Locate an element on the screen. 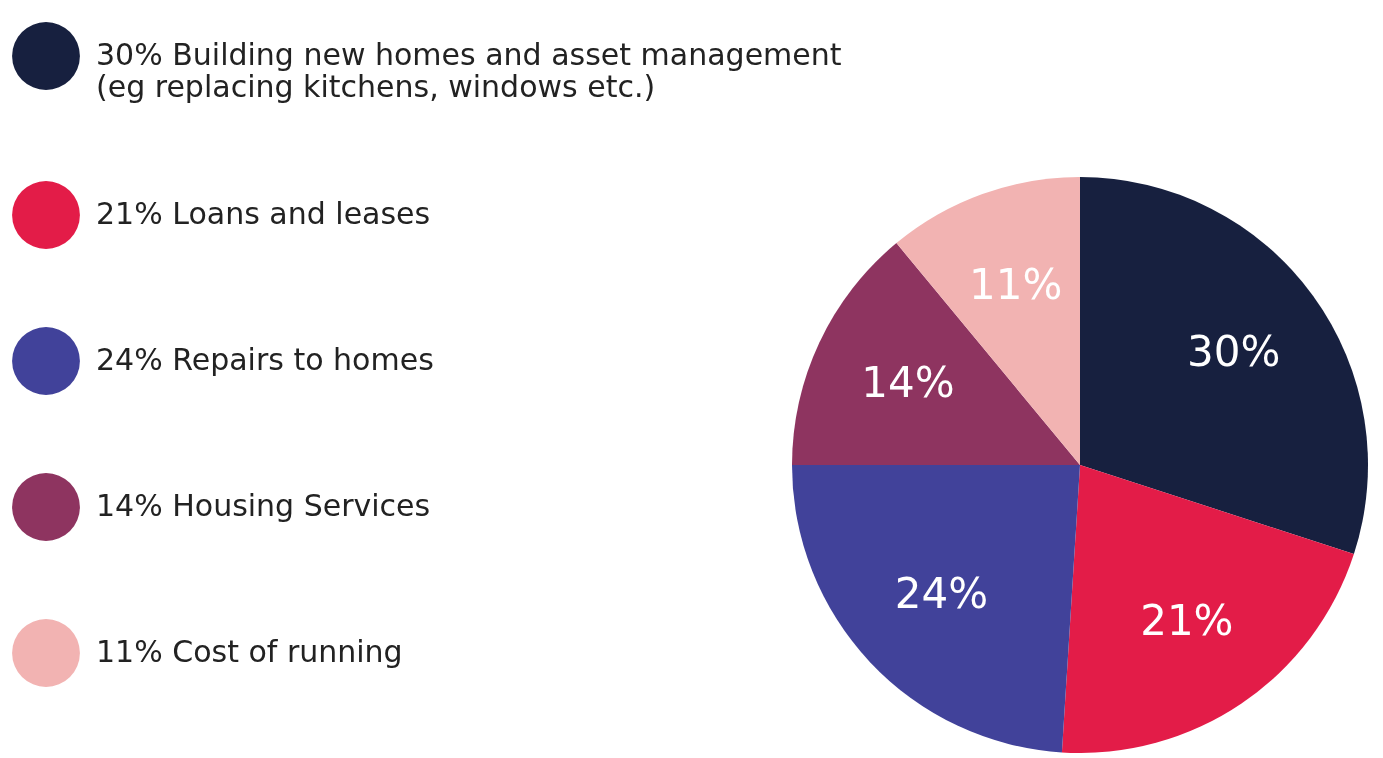 This screenshot has width=1383, height=758. legend-label: 11% Cost of running is located at coordinates (249, 651).